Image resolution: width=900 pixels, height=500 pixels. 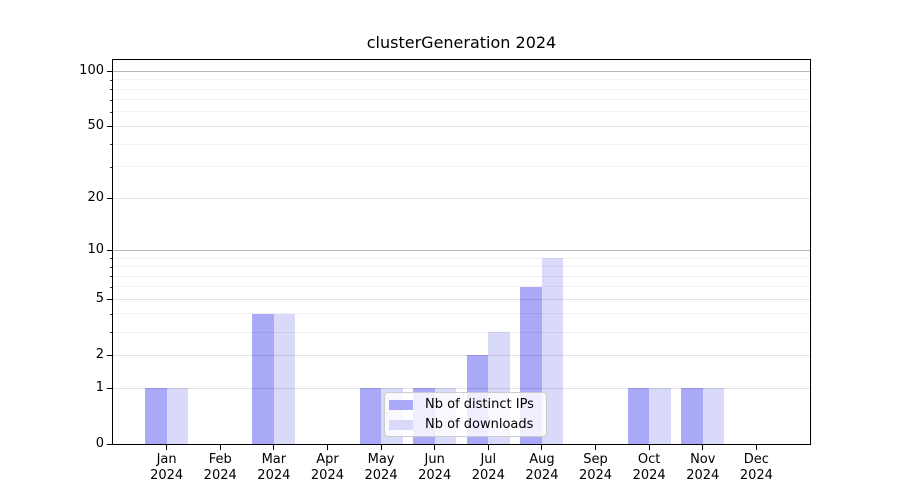 I want to click on x-tick-label: May 2024, so click(x=381, y=467).